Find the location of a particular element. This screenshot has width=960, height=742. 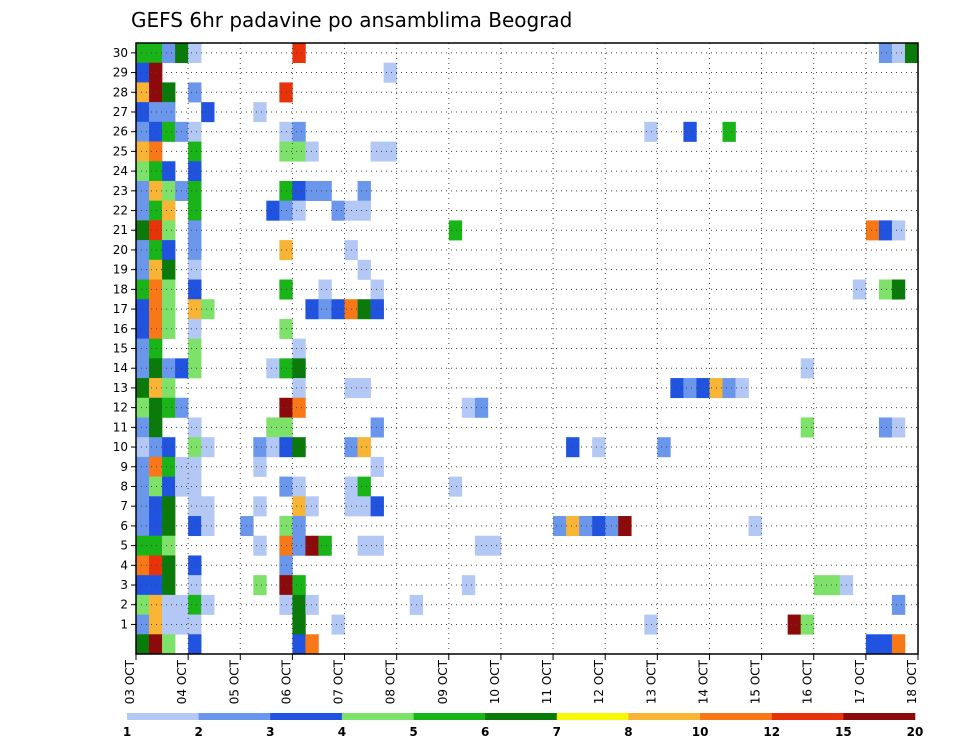

x-tick-label: 04 OCT is located at coordinates (182, 681).